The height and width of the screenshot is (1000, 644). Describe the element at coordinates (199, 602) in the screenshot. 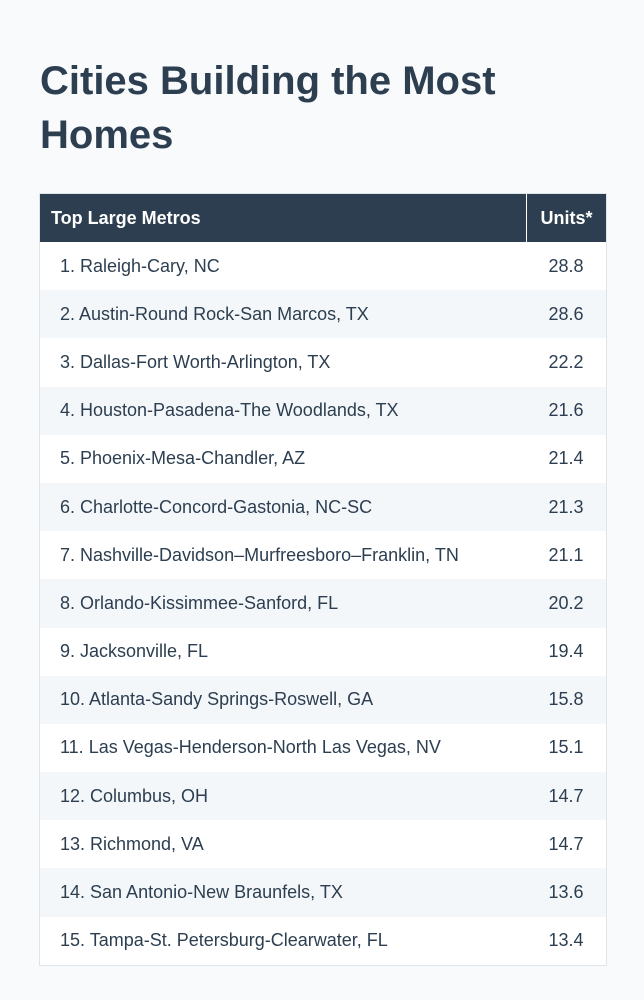

I see `metro-name: 8. Orlando-Kissimmee-Sanford, FL` at that location.